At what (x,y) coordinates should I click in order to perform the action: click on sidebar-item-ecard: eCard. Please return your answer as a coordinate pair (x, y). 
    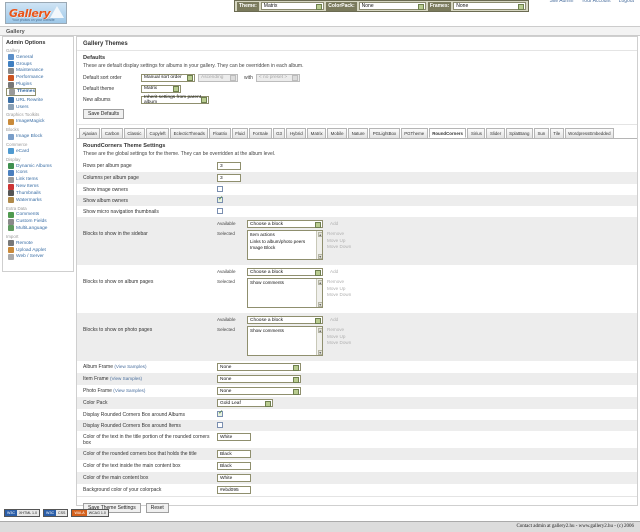
    Looking at the image, I should click on (38, 151).